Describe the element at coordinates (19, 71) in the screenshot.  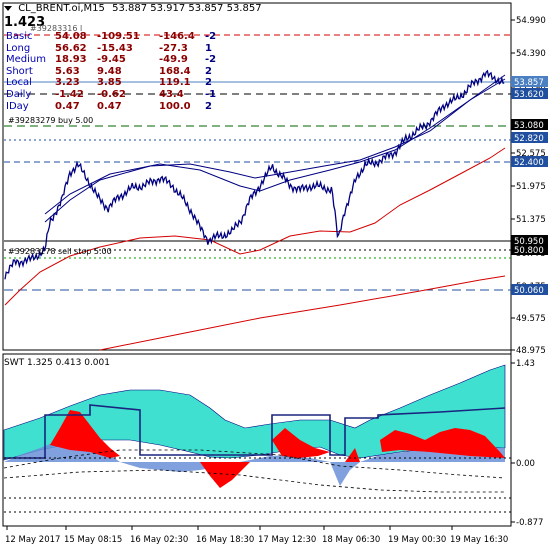
I see `stats-cell-name: Short` at that location.